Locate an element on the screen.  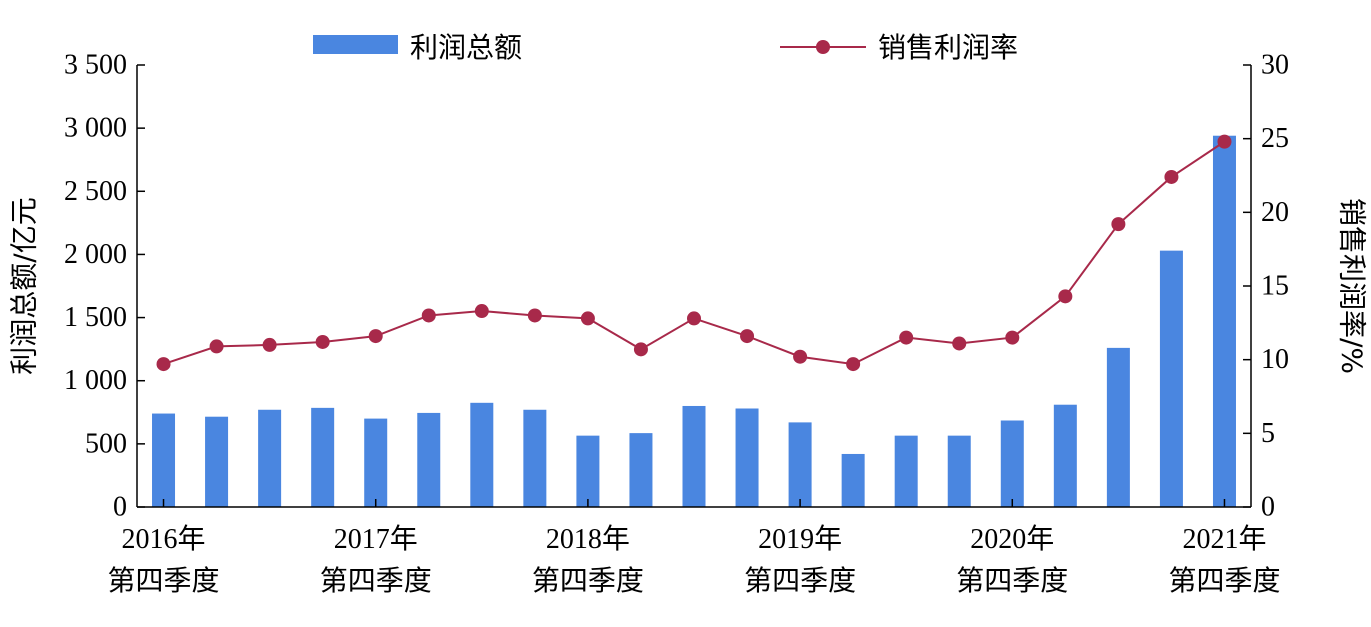
point-2019Q2 is located at coordinates (694, 318).